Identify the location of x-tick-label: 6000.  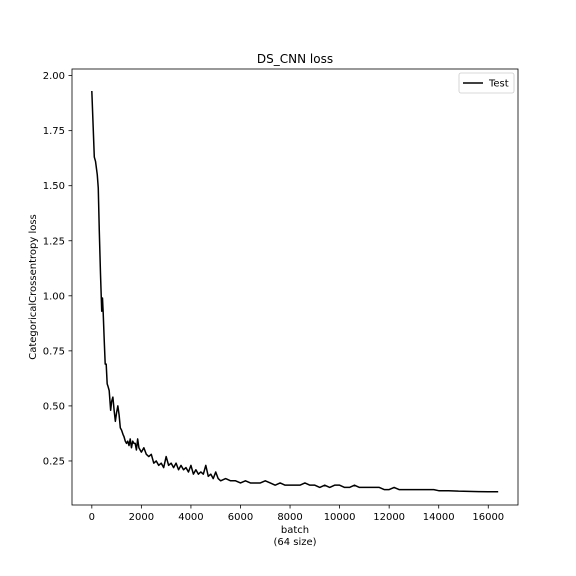
(240, 517).